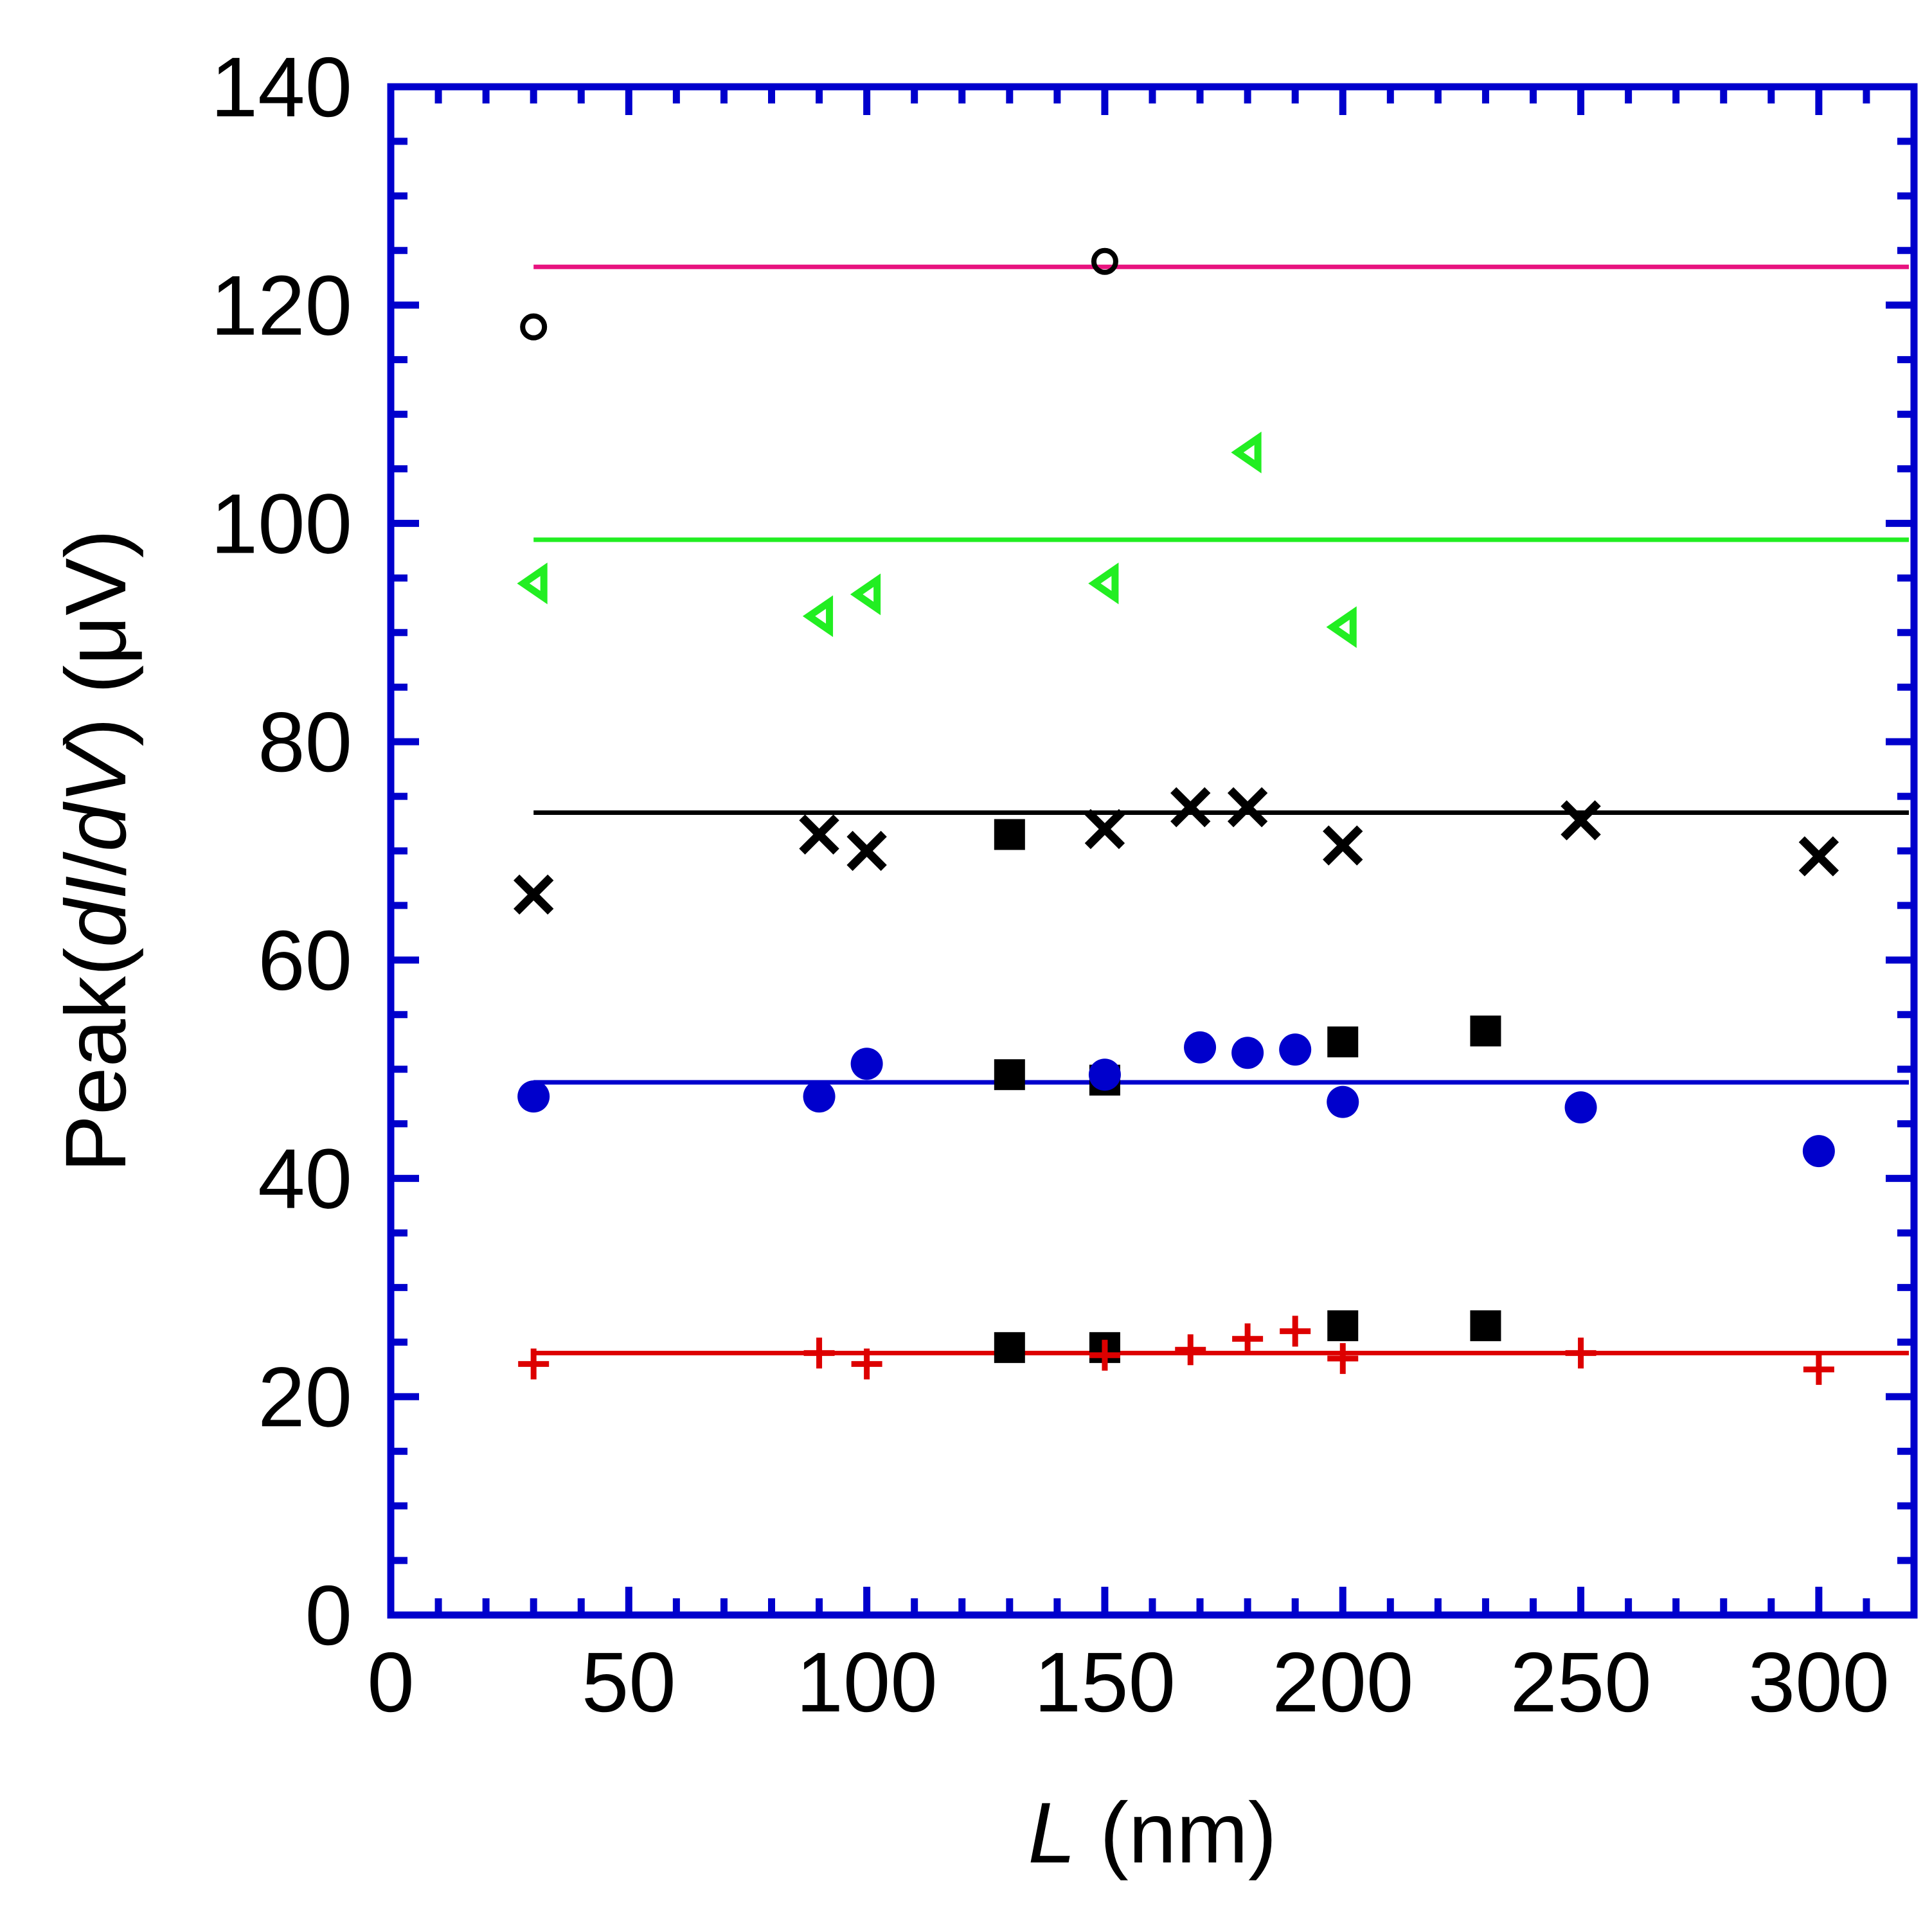  What do you see at coordinates (281, 851) in the screenshot?
I see `y-tick-labels: 0 20 40 60 80 100 120 140` at bounding box center [281, 851].